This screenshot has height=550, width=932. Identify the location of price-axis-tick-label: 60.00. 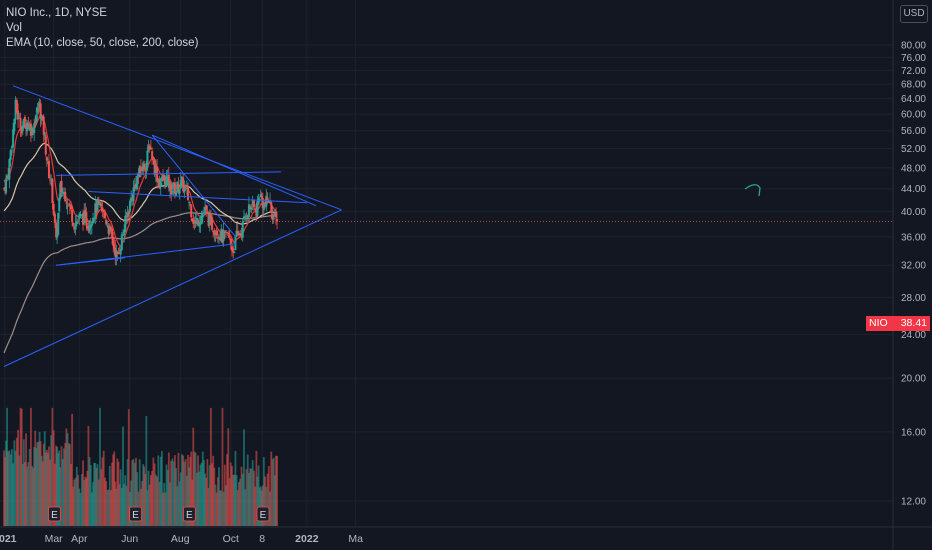
(913, 115).